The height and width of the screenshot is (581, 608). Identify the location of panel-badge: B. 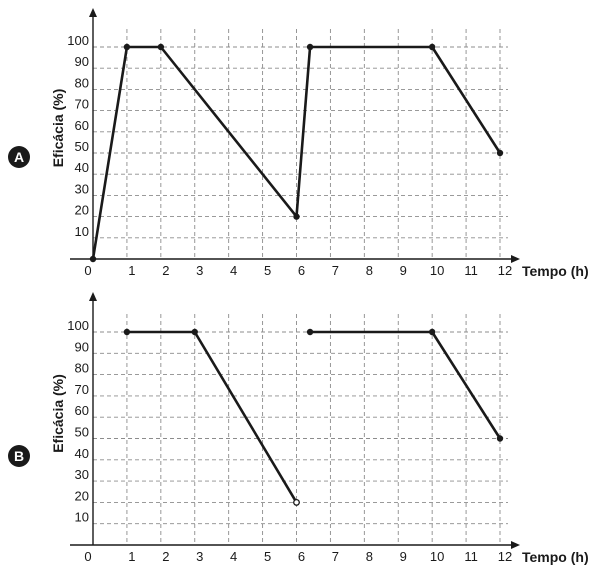
(19, 456).